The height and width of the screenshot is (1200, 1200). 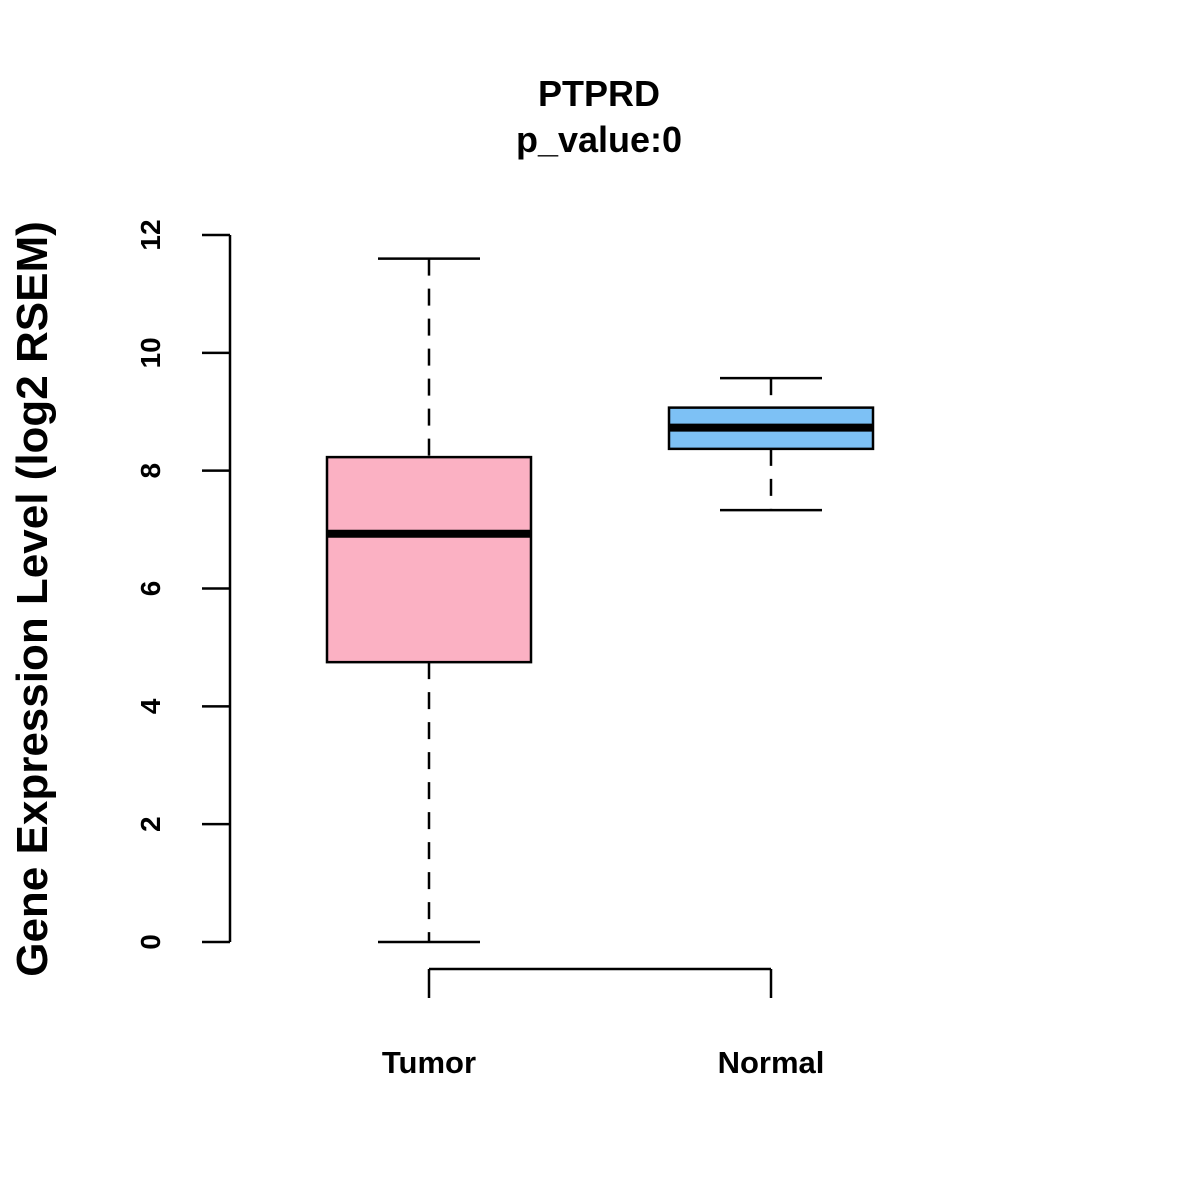 What do you see at coordinates (150, 471) in the screenshot?
I see `y-tick-label: 8` at bounding box center [150, 471].